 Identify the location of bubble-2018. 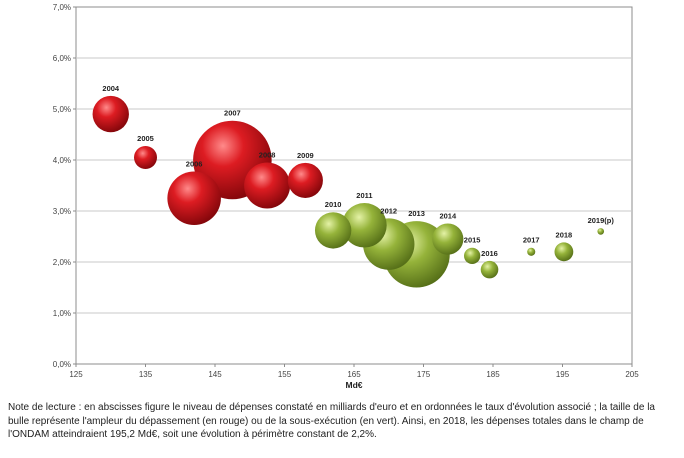
(564, 252).